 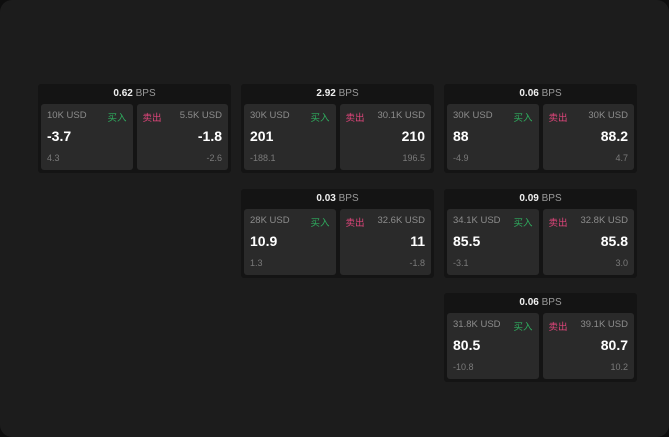 I want to click on sell-price: 210, so click(x=413, y=136).